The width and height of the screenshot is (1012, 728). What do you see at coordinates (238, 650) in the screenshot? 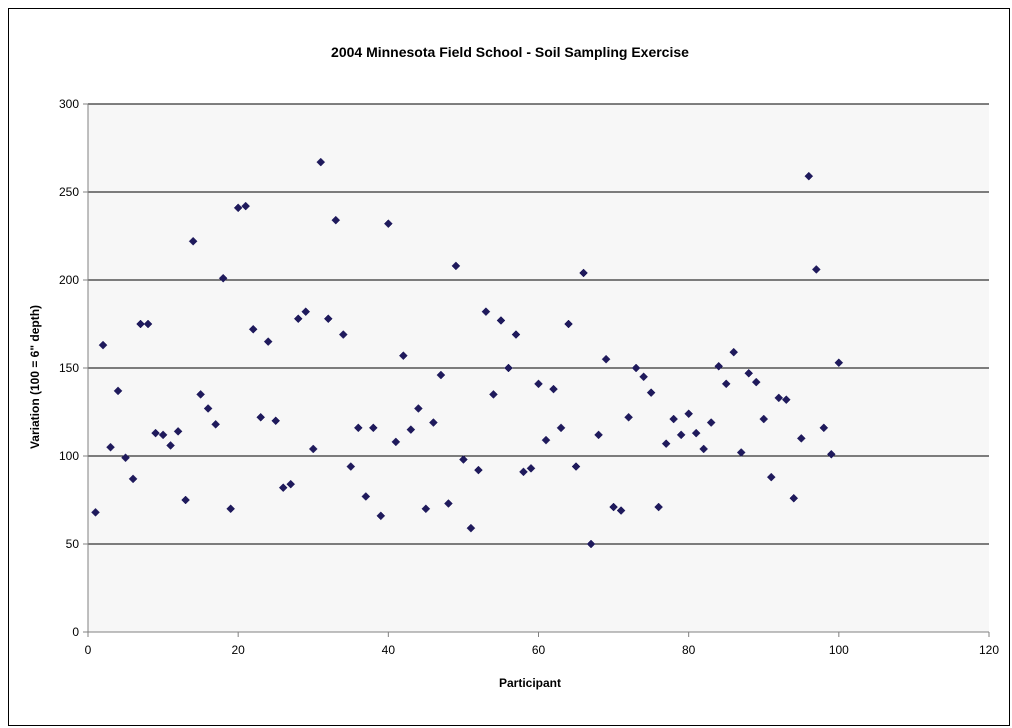
I see `x-tick-label: 20` at bounding box center [238, 650].